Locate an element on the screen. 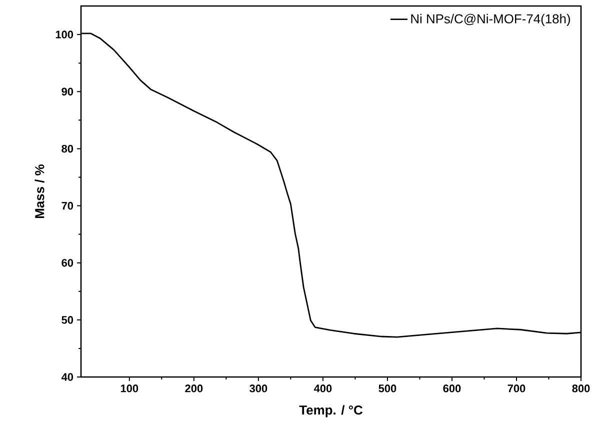 The width and height of the screenshot is (595, 439). x-tick-label: 600 is located at coordinates (452, 388).